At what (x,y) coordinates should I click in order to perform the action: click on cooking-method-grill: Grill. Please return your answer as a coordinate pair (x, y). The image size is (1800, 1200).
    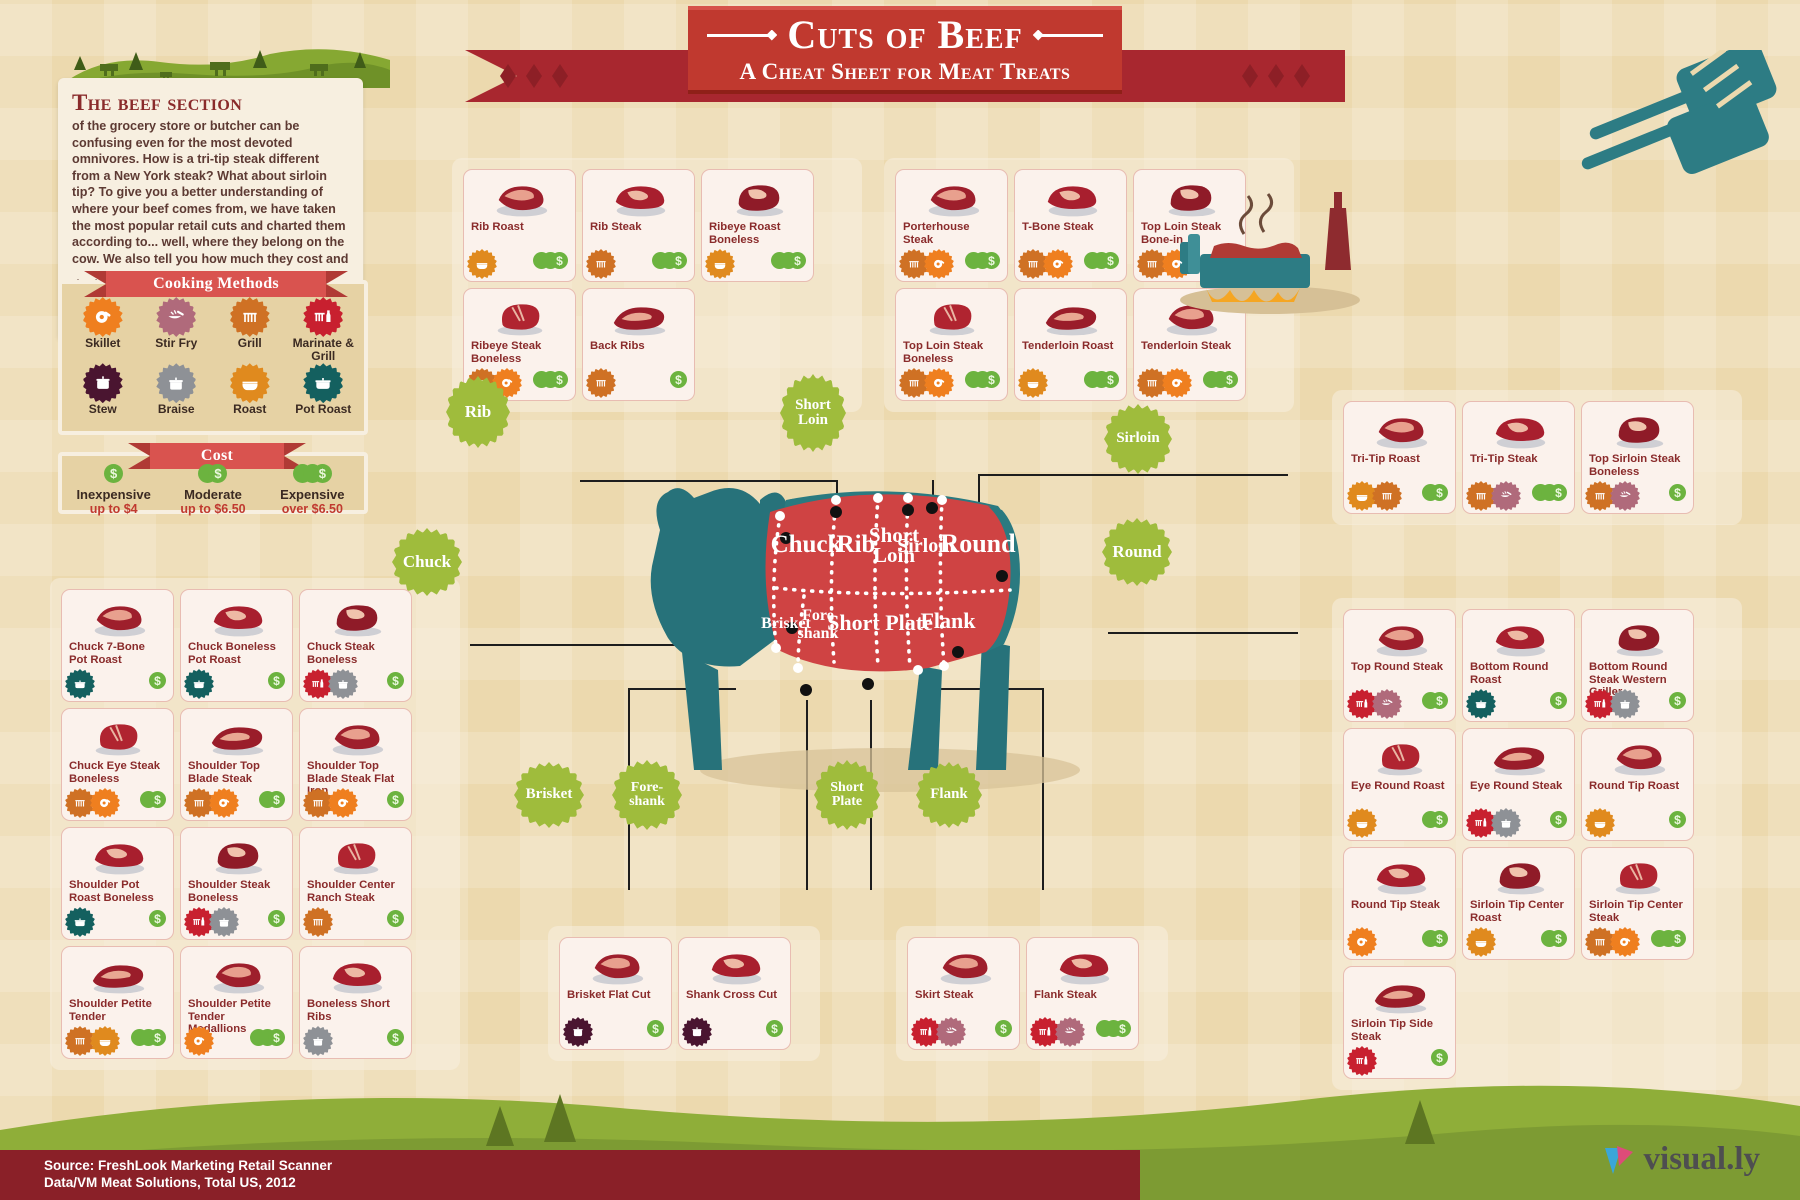
    Looking at the image, I should click on (250, 331).